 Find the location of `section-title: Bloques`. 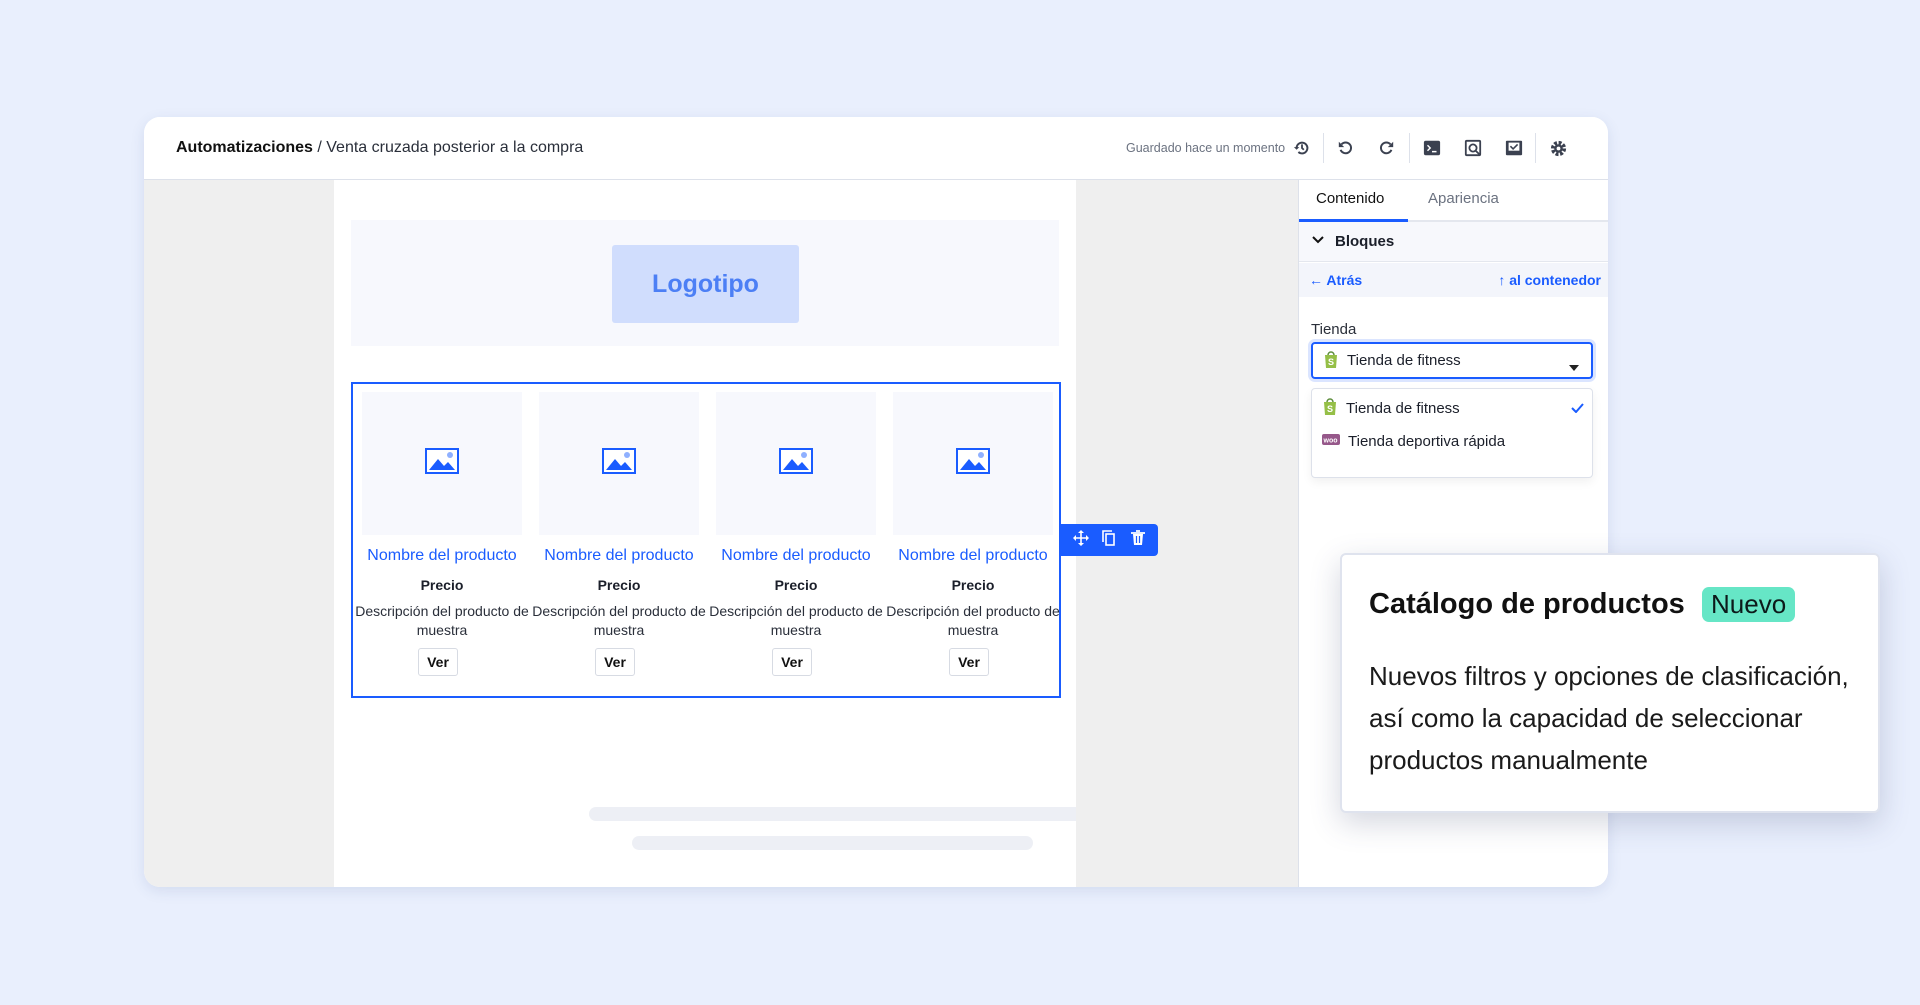

section-title: Bloques is located at coordinates (1365, 241).